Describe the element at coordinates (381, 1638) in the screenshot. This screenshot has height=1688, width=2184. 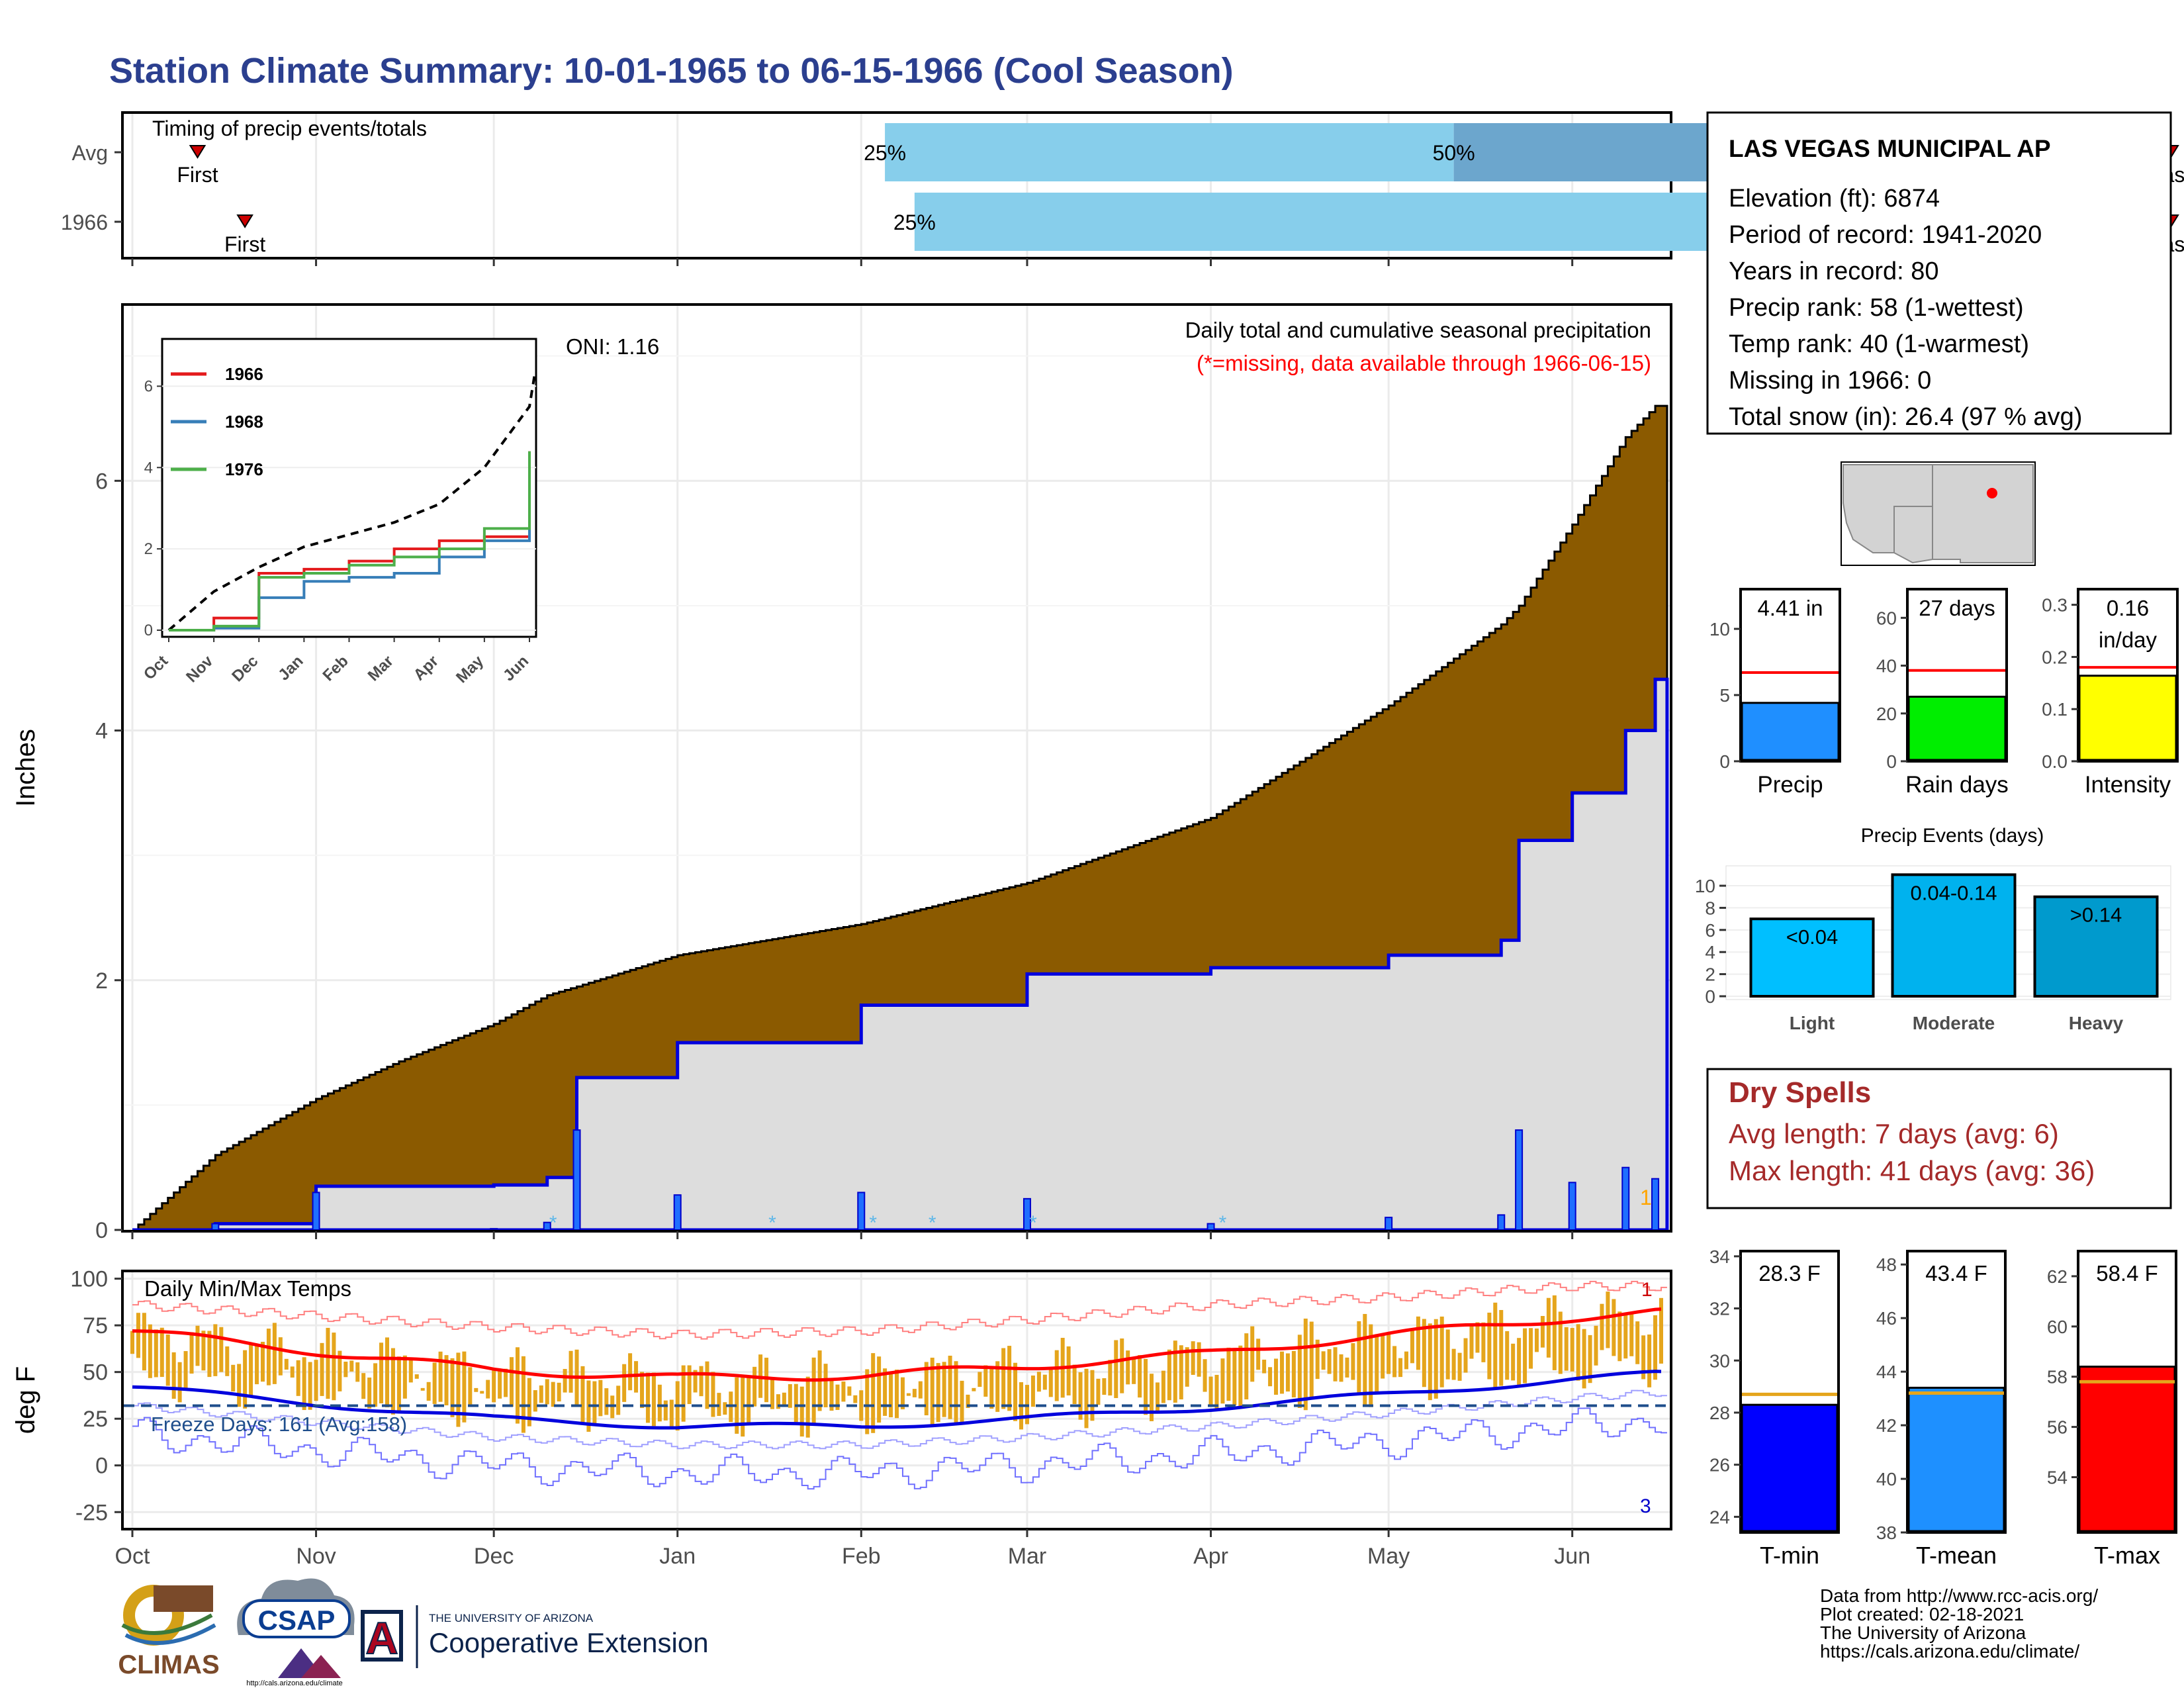
I see `ua-letter: A` at that location.